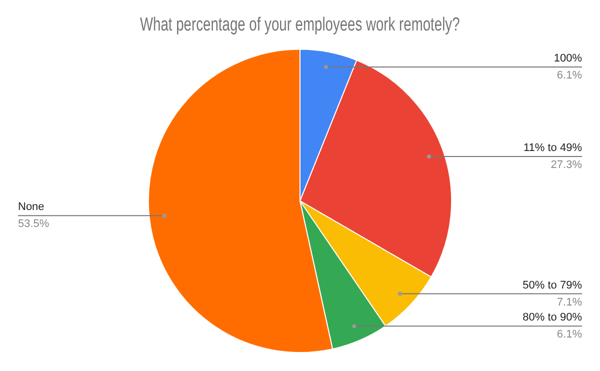  What do you see at coordinates (566, 165) in the screenshot?
I see `data-label: 27.3%` at bounding box center [566, 165].